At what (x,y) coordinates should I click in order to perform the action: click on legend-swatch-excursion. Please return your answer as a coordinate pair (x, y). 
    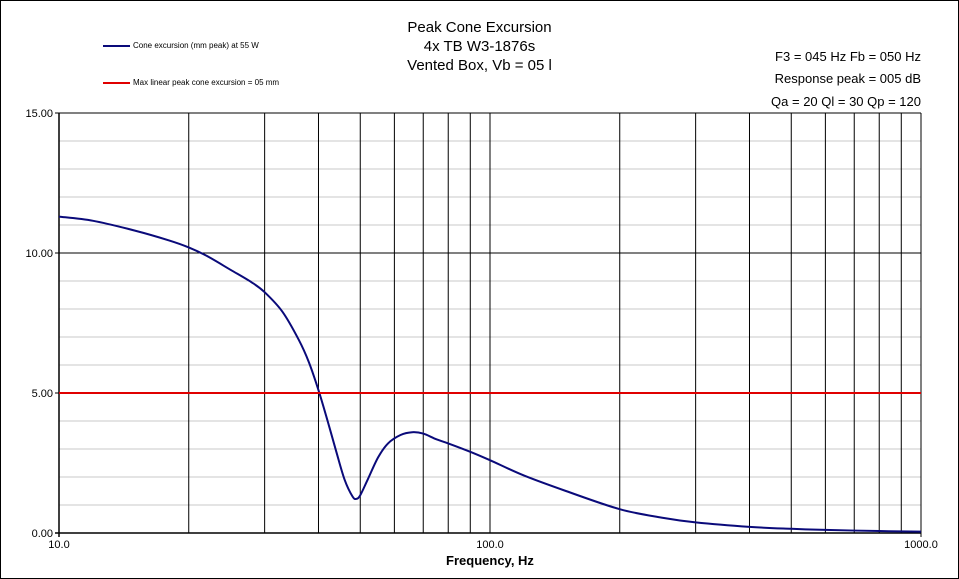
    Looking at the image, I should click on (116, 45).